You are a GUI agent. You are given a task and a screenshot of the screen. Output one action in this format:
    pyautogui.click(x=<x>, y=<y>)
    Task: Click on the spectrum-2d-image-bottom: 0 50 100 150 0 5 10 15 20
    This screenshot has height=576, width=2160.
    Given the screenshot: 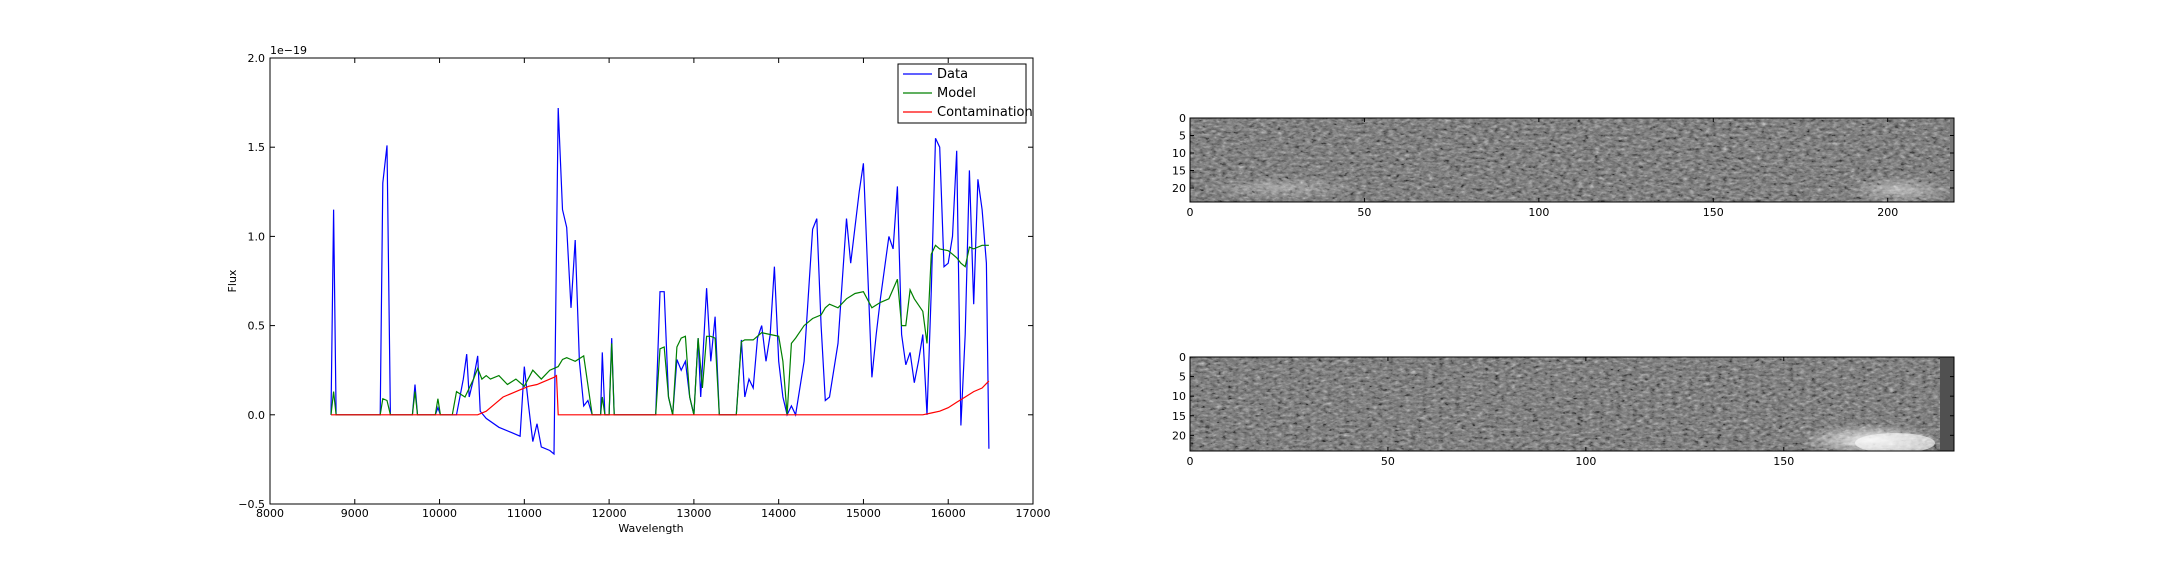 What is the action you would take?
    pyautogui.click(x=1563, y=409)
    